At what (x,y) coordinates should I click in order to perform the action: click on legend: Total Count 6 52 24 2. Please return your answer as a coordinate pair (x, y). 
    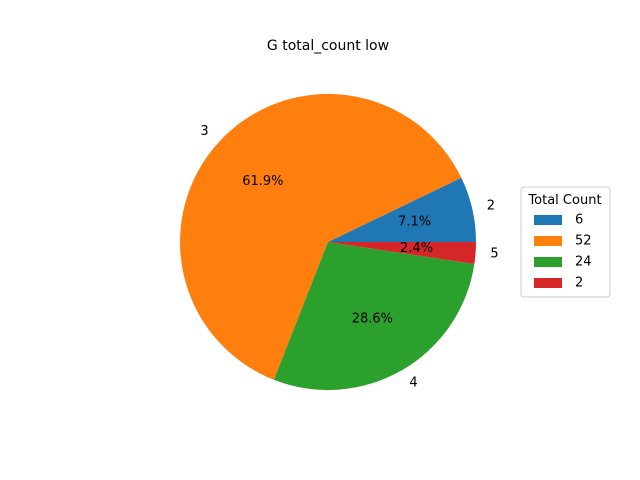
    Looking at the image, I should click on (565, 242).